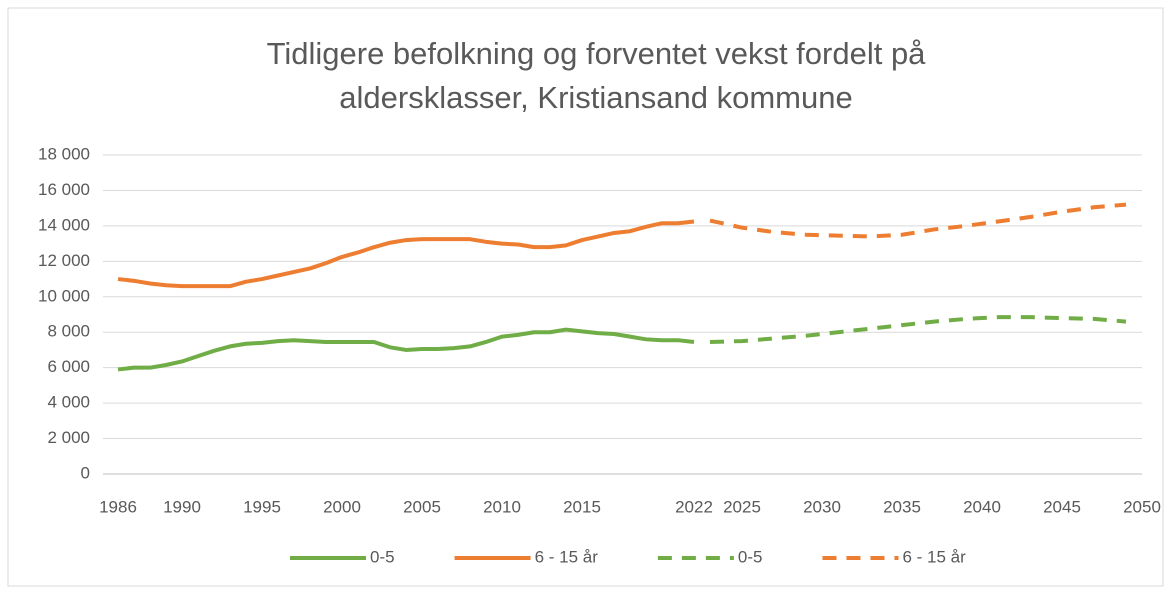 The image size is (1173, 593). I want to click on x-tick-label: 2025, so click(742, 506).